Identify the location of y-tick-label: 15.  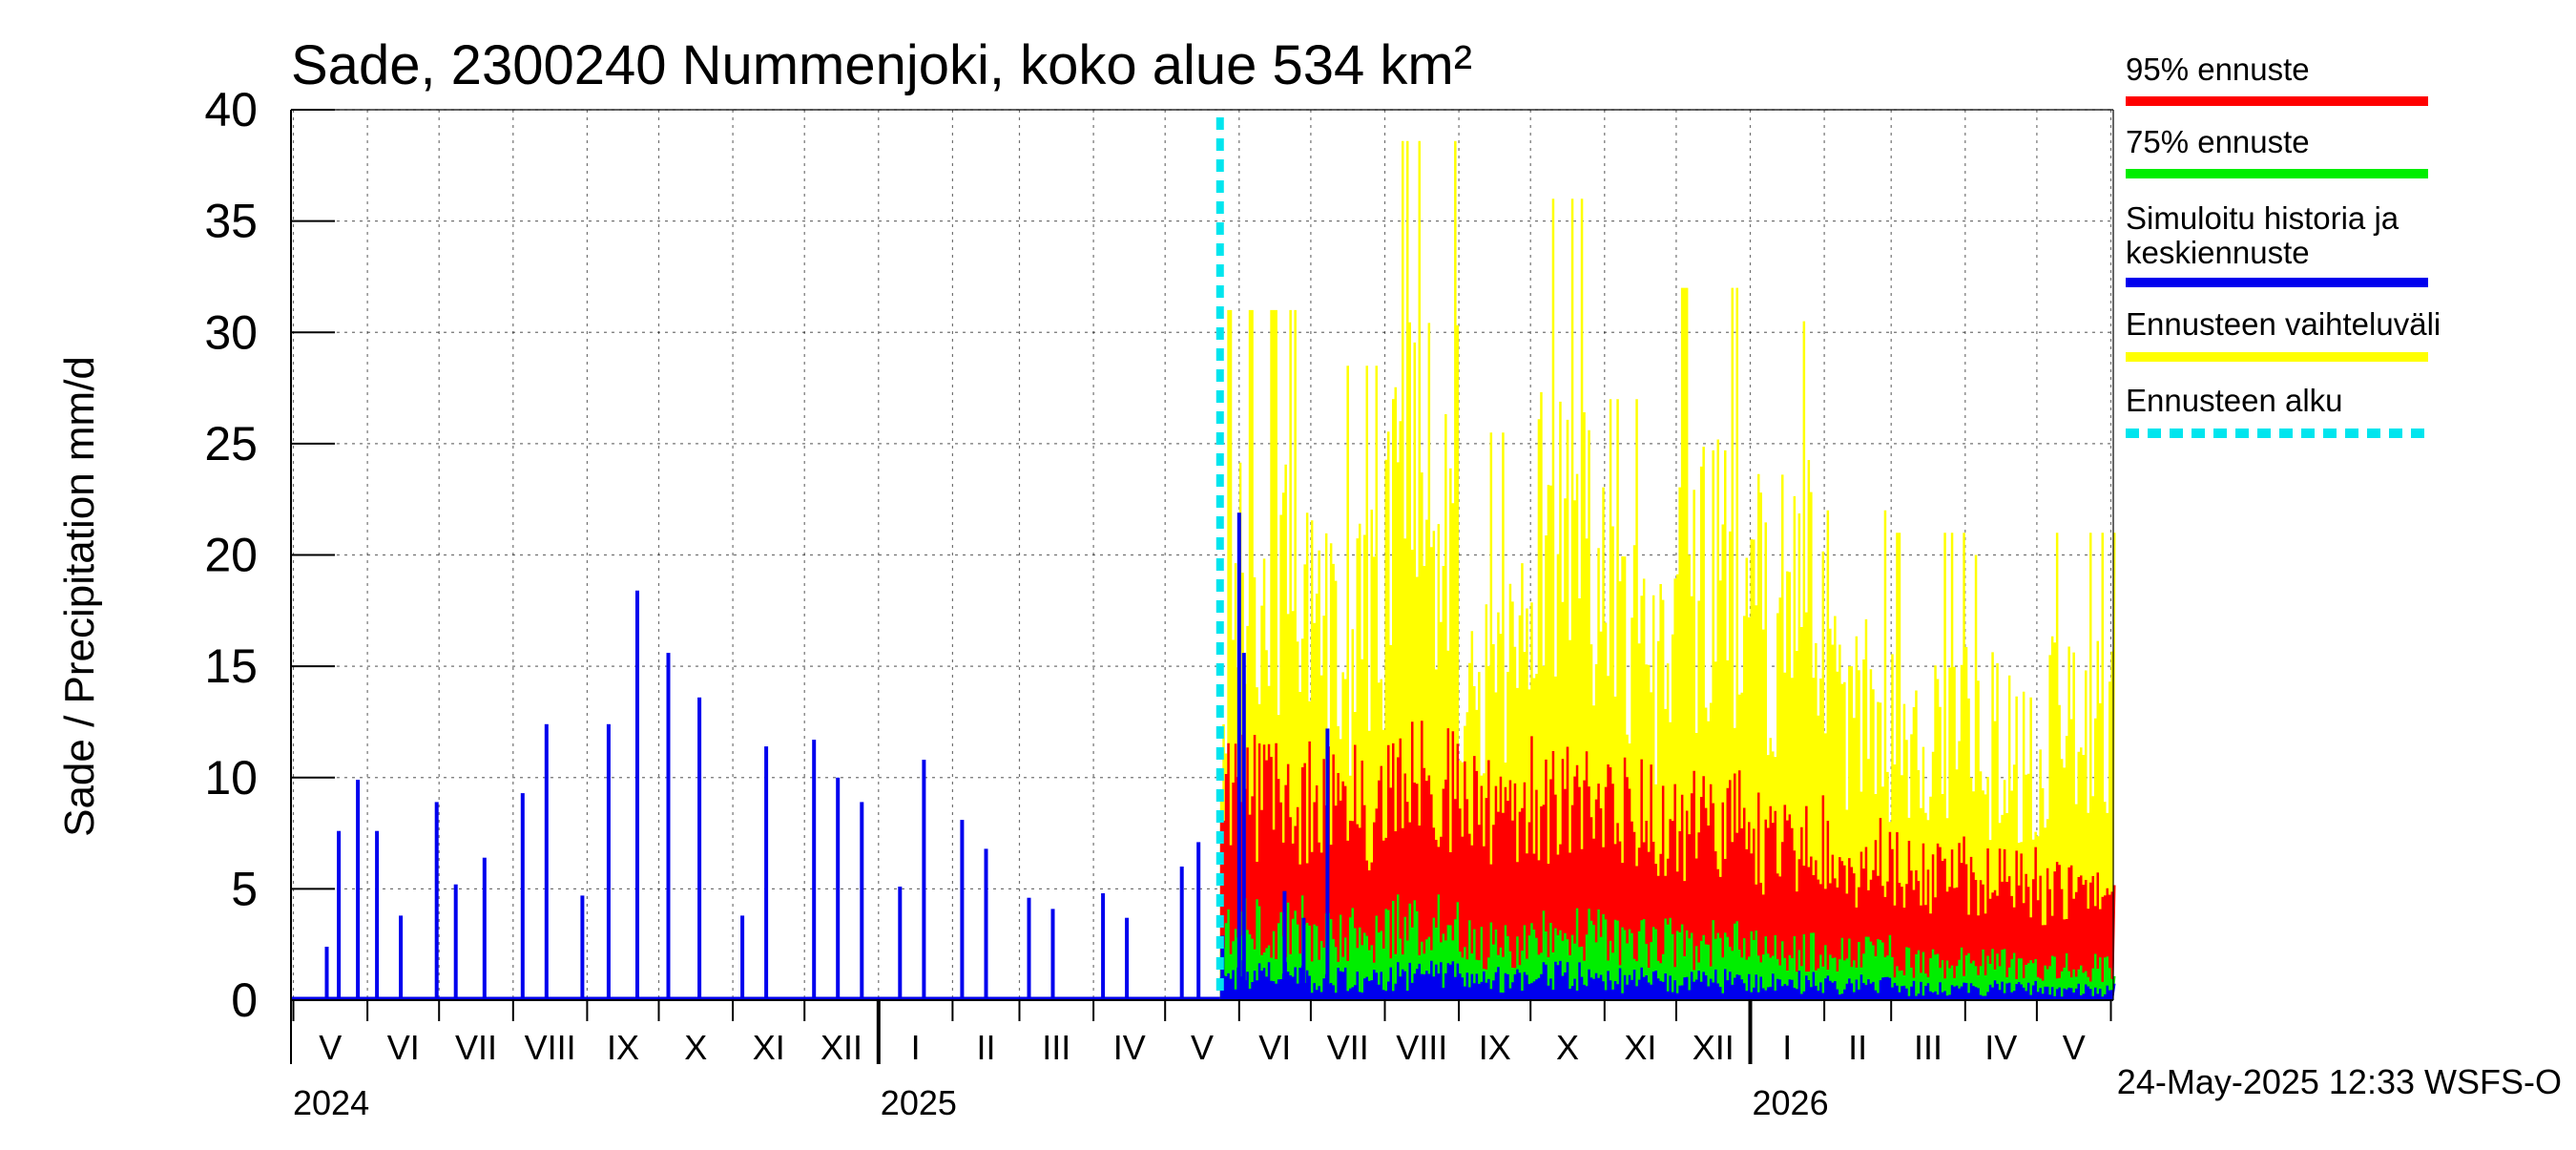
(231, 666).